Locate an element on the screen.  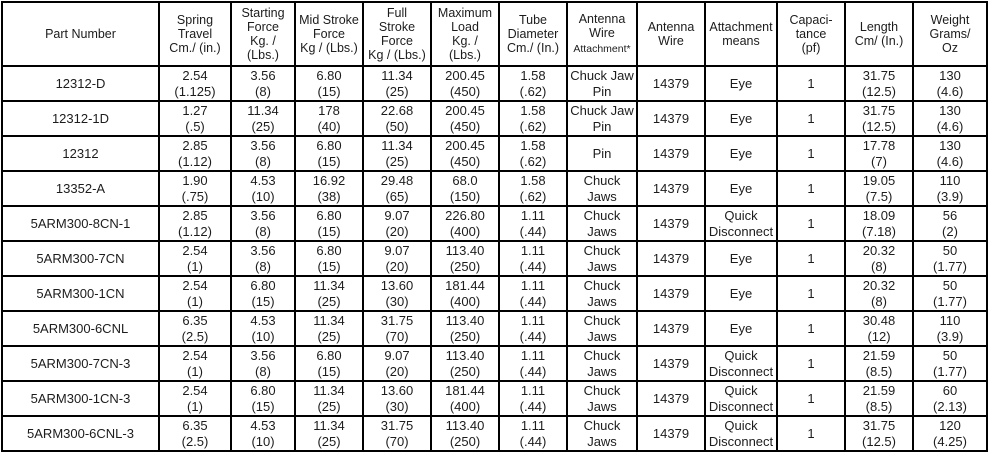
cell-part-number: 12312-D is located at coordinates (80, 83).